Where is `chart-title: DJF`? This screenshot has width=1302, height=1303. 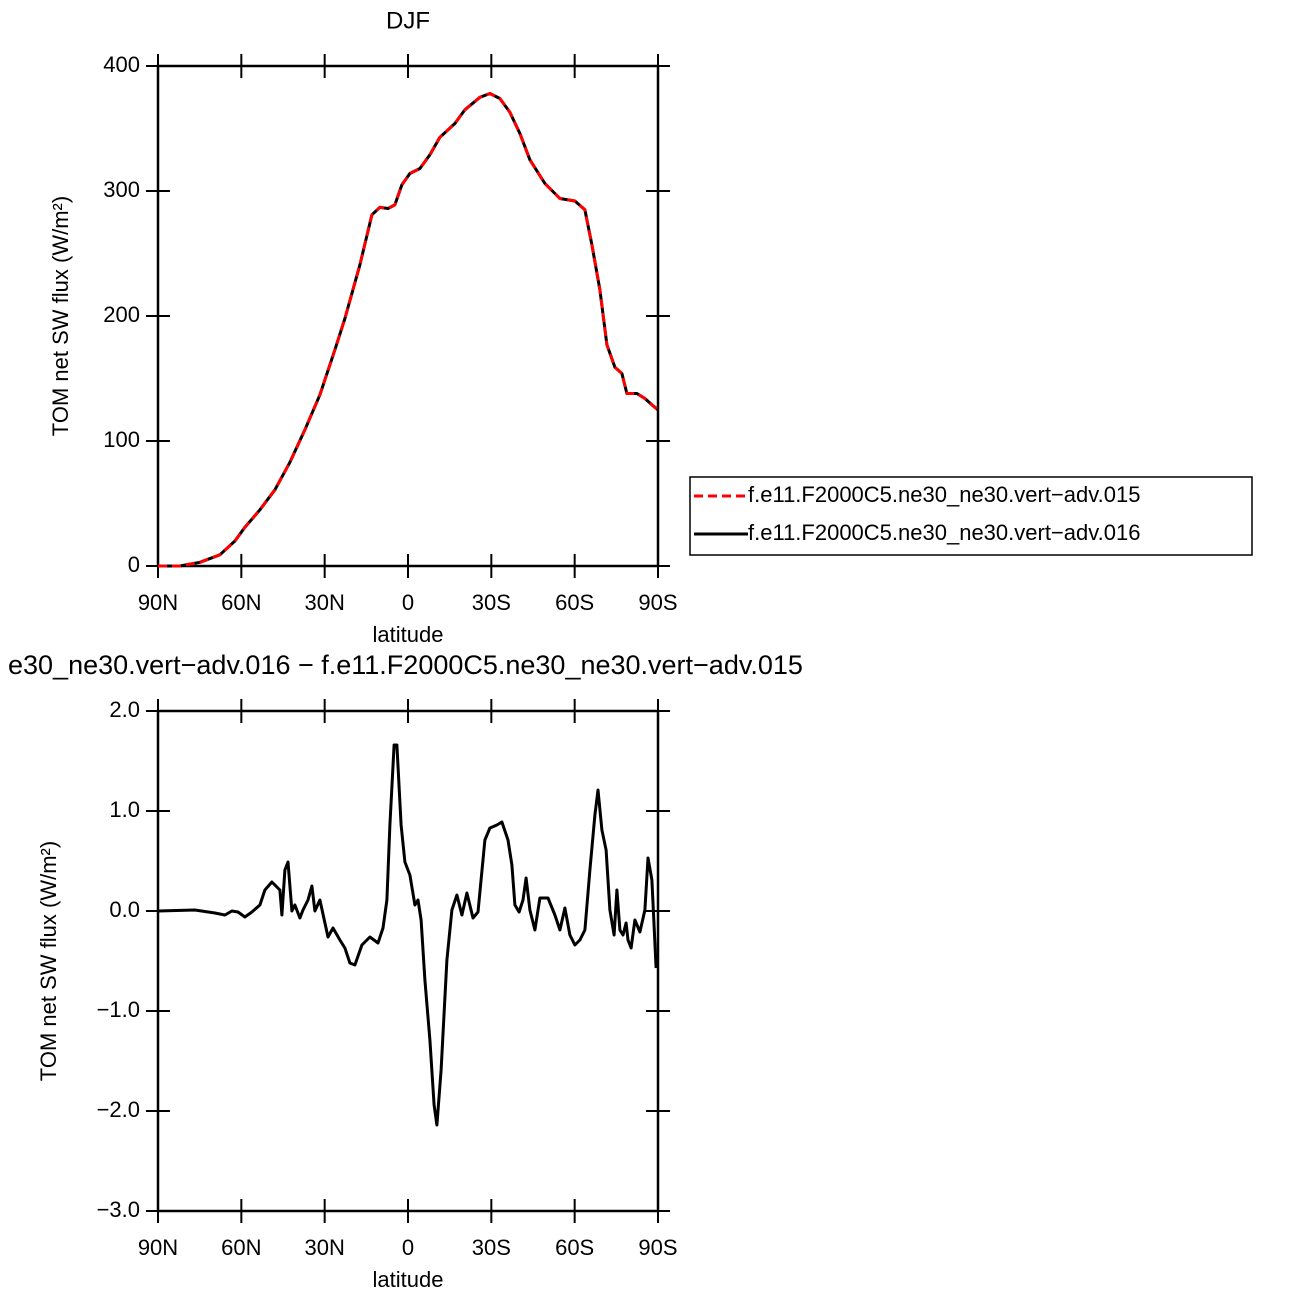
chart-title: DJF is located at coordinates (408, 20).